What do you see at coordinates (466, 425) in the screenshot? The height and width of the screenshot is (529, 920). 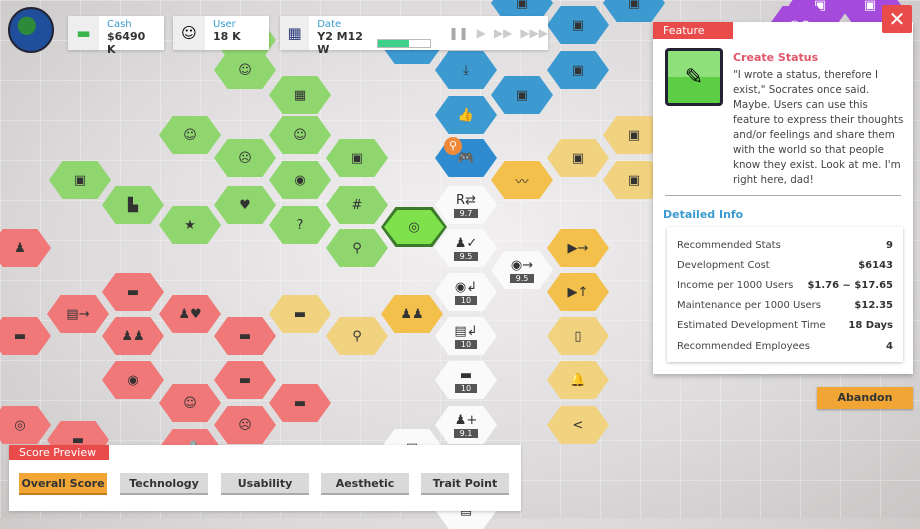 I see `feature-node: ♟+ 9.1` at bounding box center [466, 425].